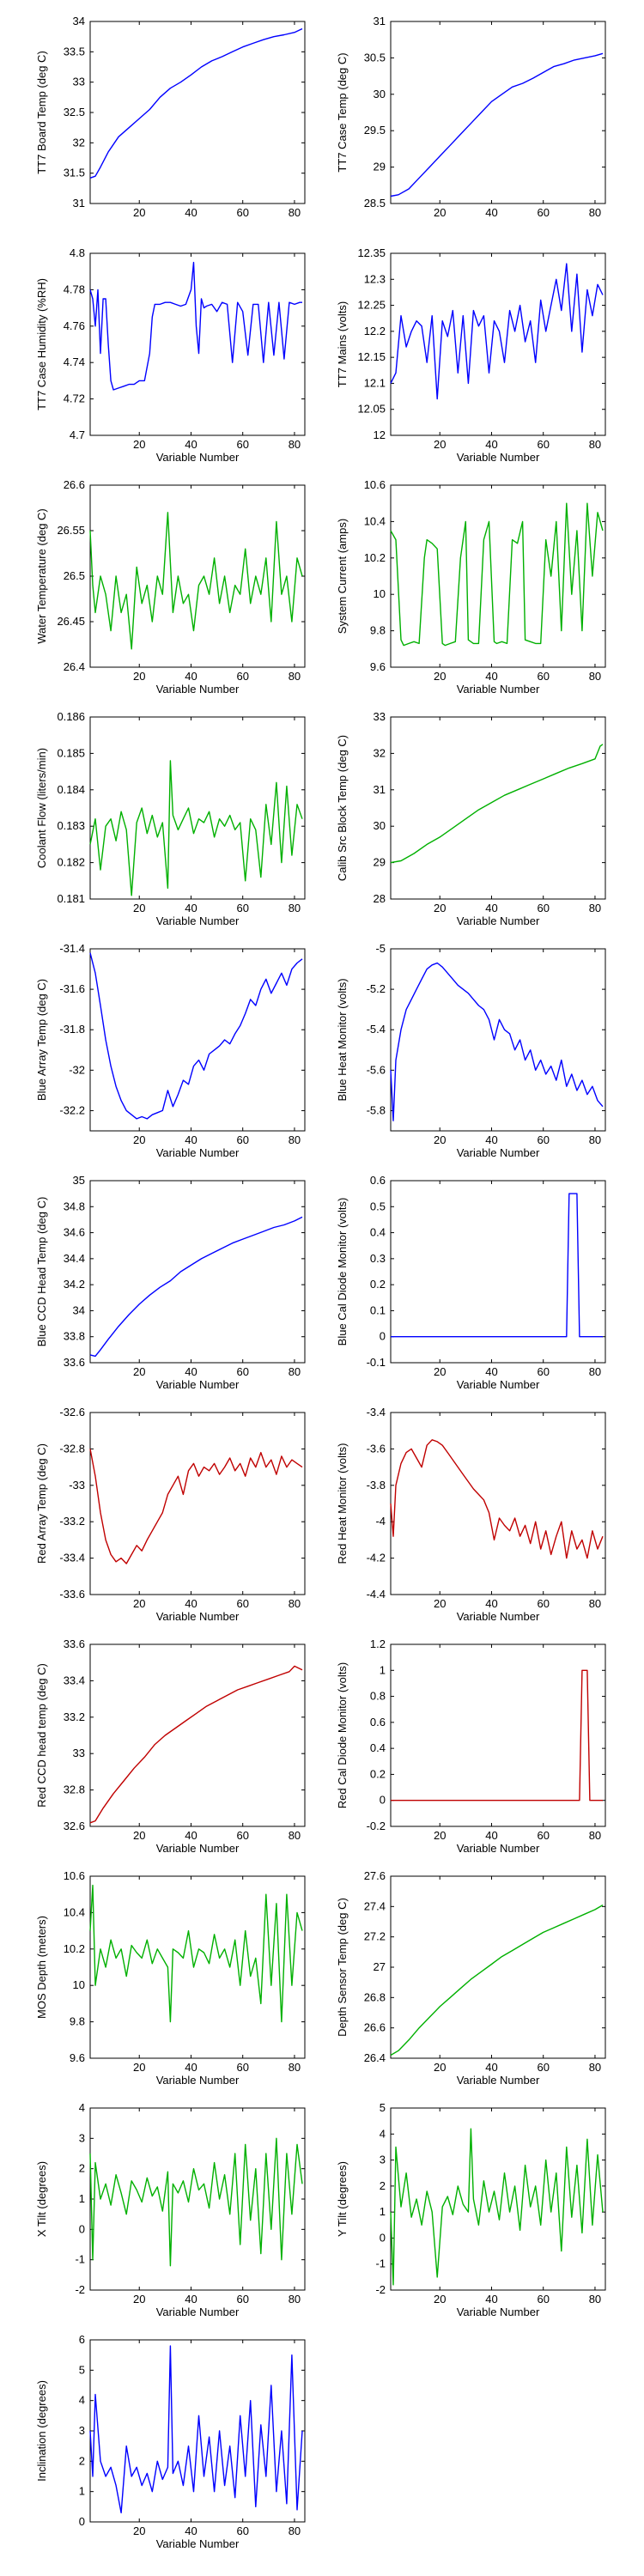 Image resolution: width=644 pixels, height=2576 pixels. I want to click on y-tick-label: 26.6, so click(375, 2027).